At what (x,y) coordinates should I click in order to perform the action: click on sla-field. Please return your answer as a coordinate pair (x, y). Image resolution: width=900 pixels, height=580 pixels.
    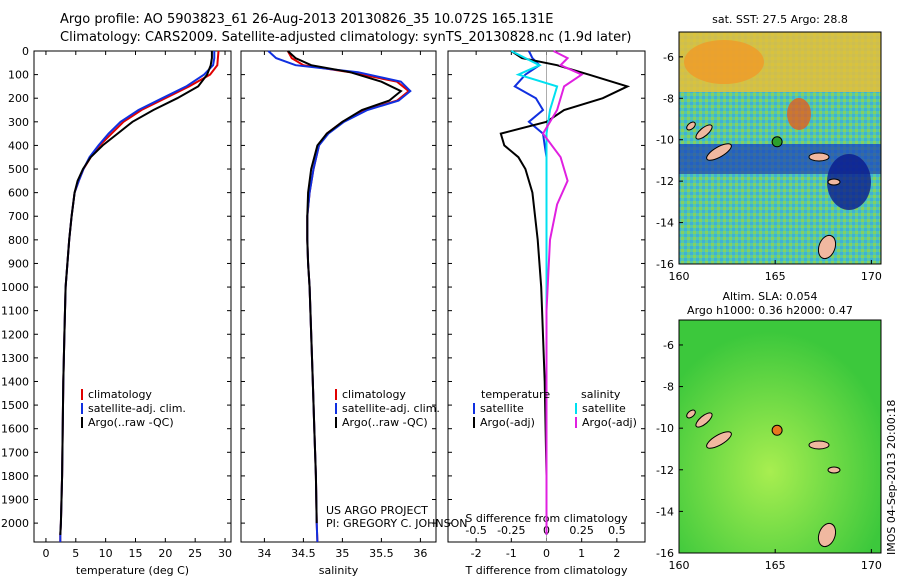
    Looking at the image, I should click on (780, 436).